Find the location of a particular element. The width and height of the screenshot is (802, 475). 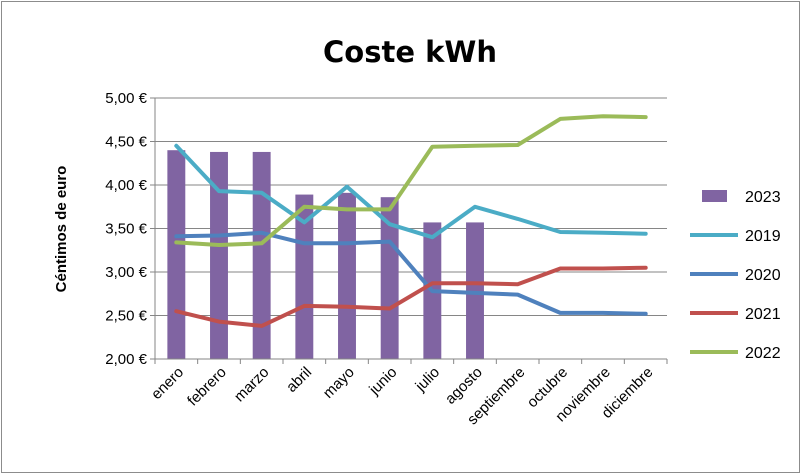

legend-label-2021: 2021 is located at coordinates (763, 314).